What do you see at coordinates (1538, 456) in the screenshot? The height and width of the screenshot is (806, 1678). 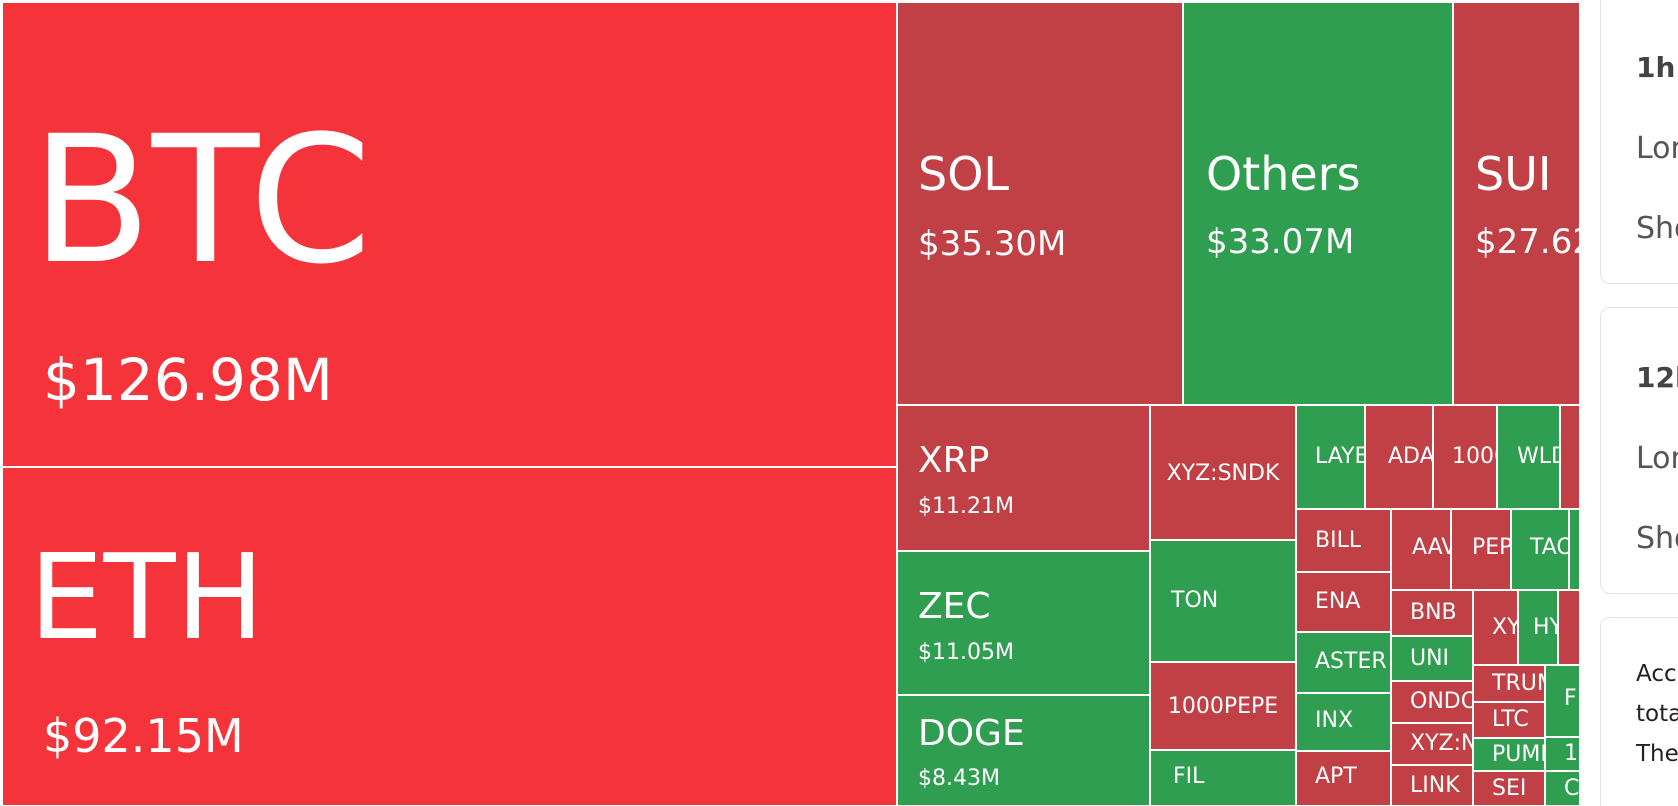 I see `tile-symbol: WLD` at bounding box center [1538, 456].